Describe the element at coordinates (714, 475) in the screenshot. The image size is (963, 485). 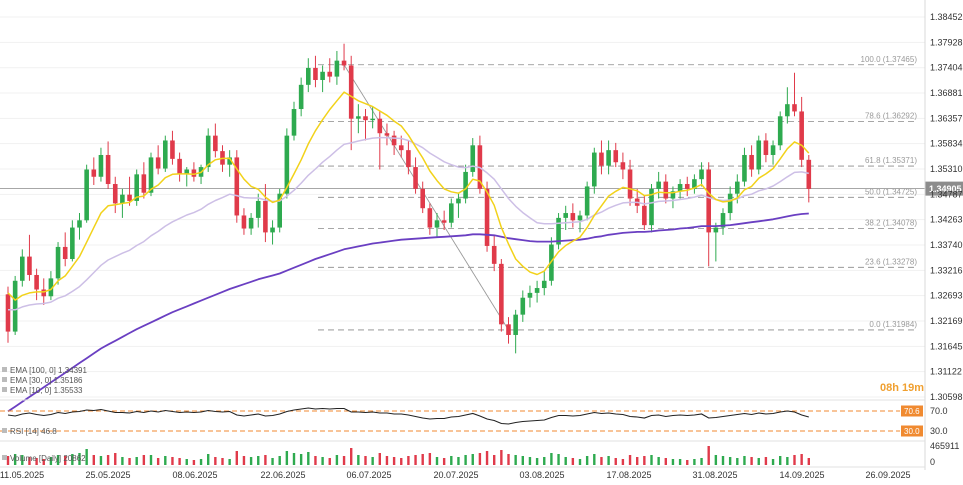
I see `x-tick-label: 31.08.2025` at that location.